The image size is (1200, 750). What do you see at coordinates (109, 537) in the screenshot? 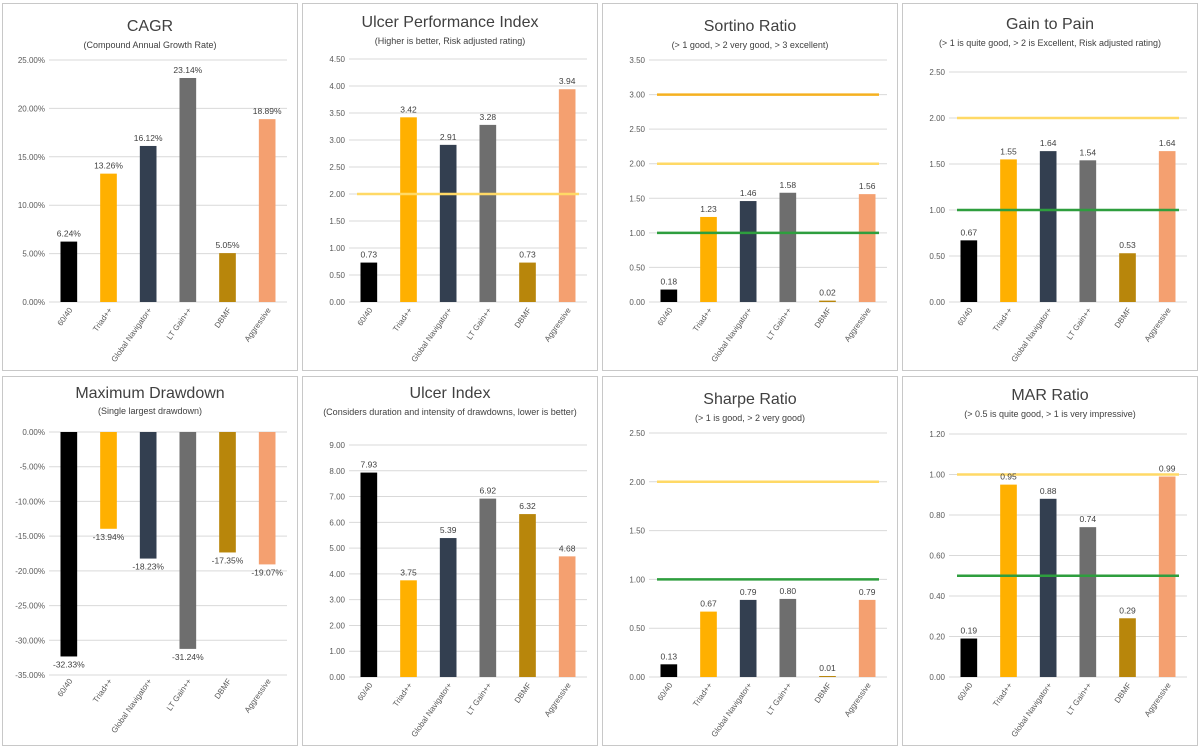
I see `data-label: -13.94%` at bounding box center [109, 537].